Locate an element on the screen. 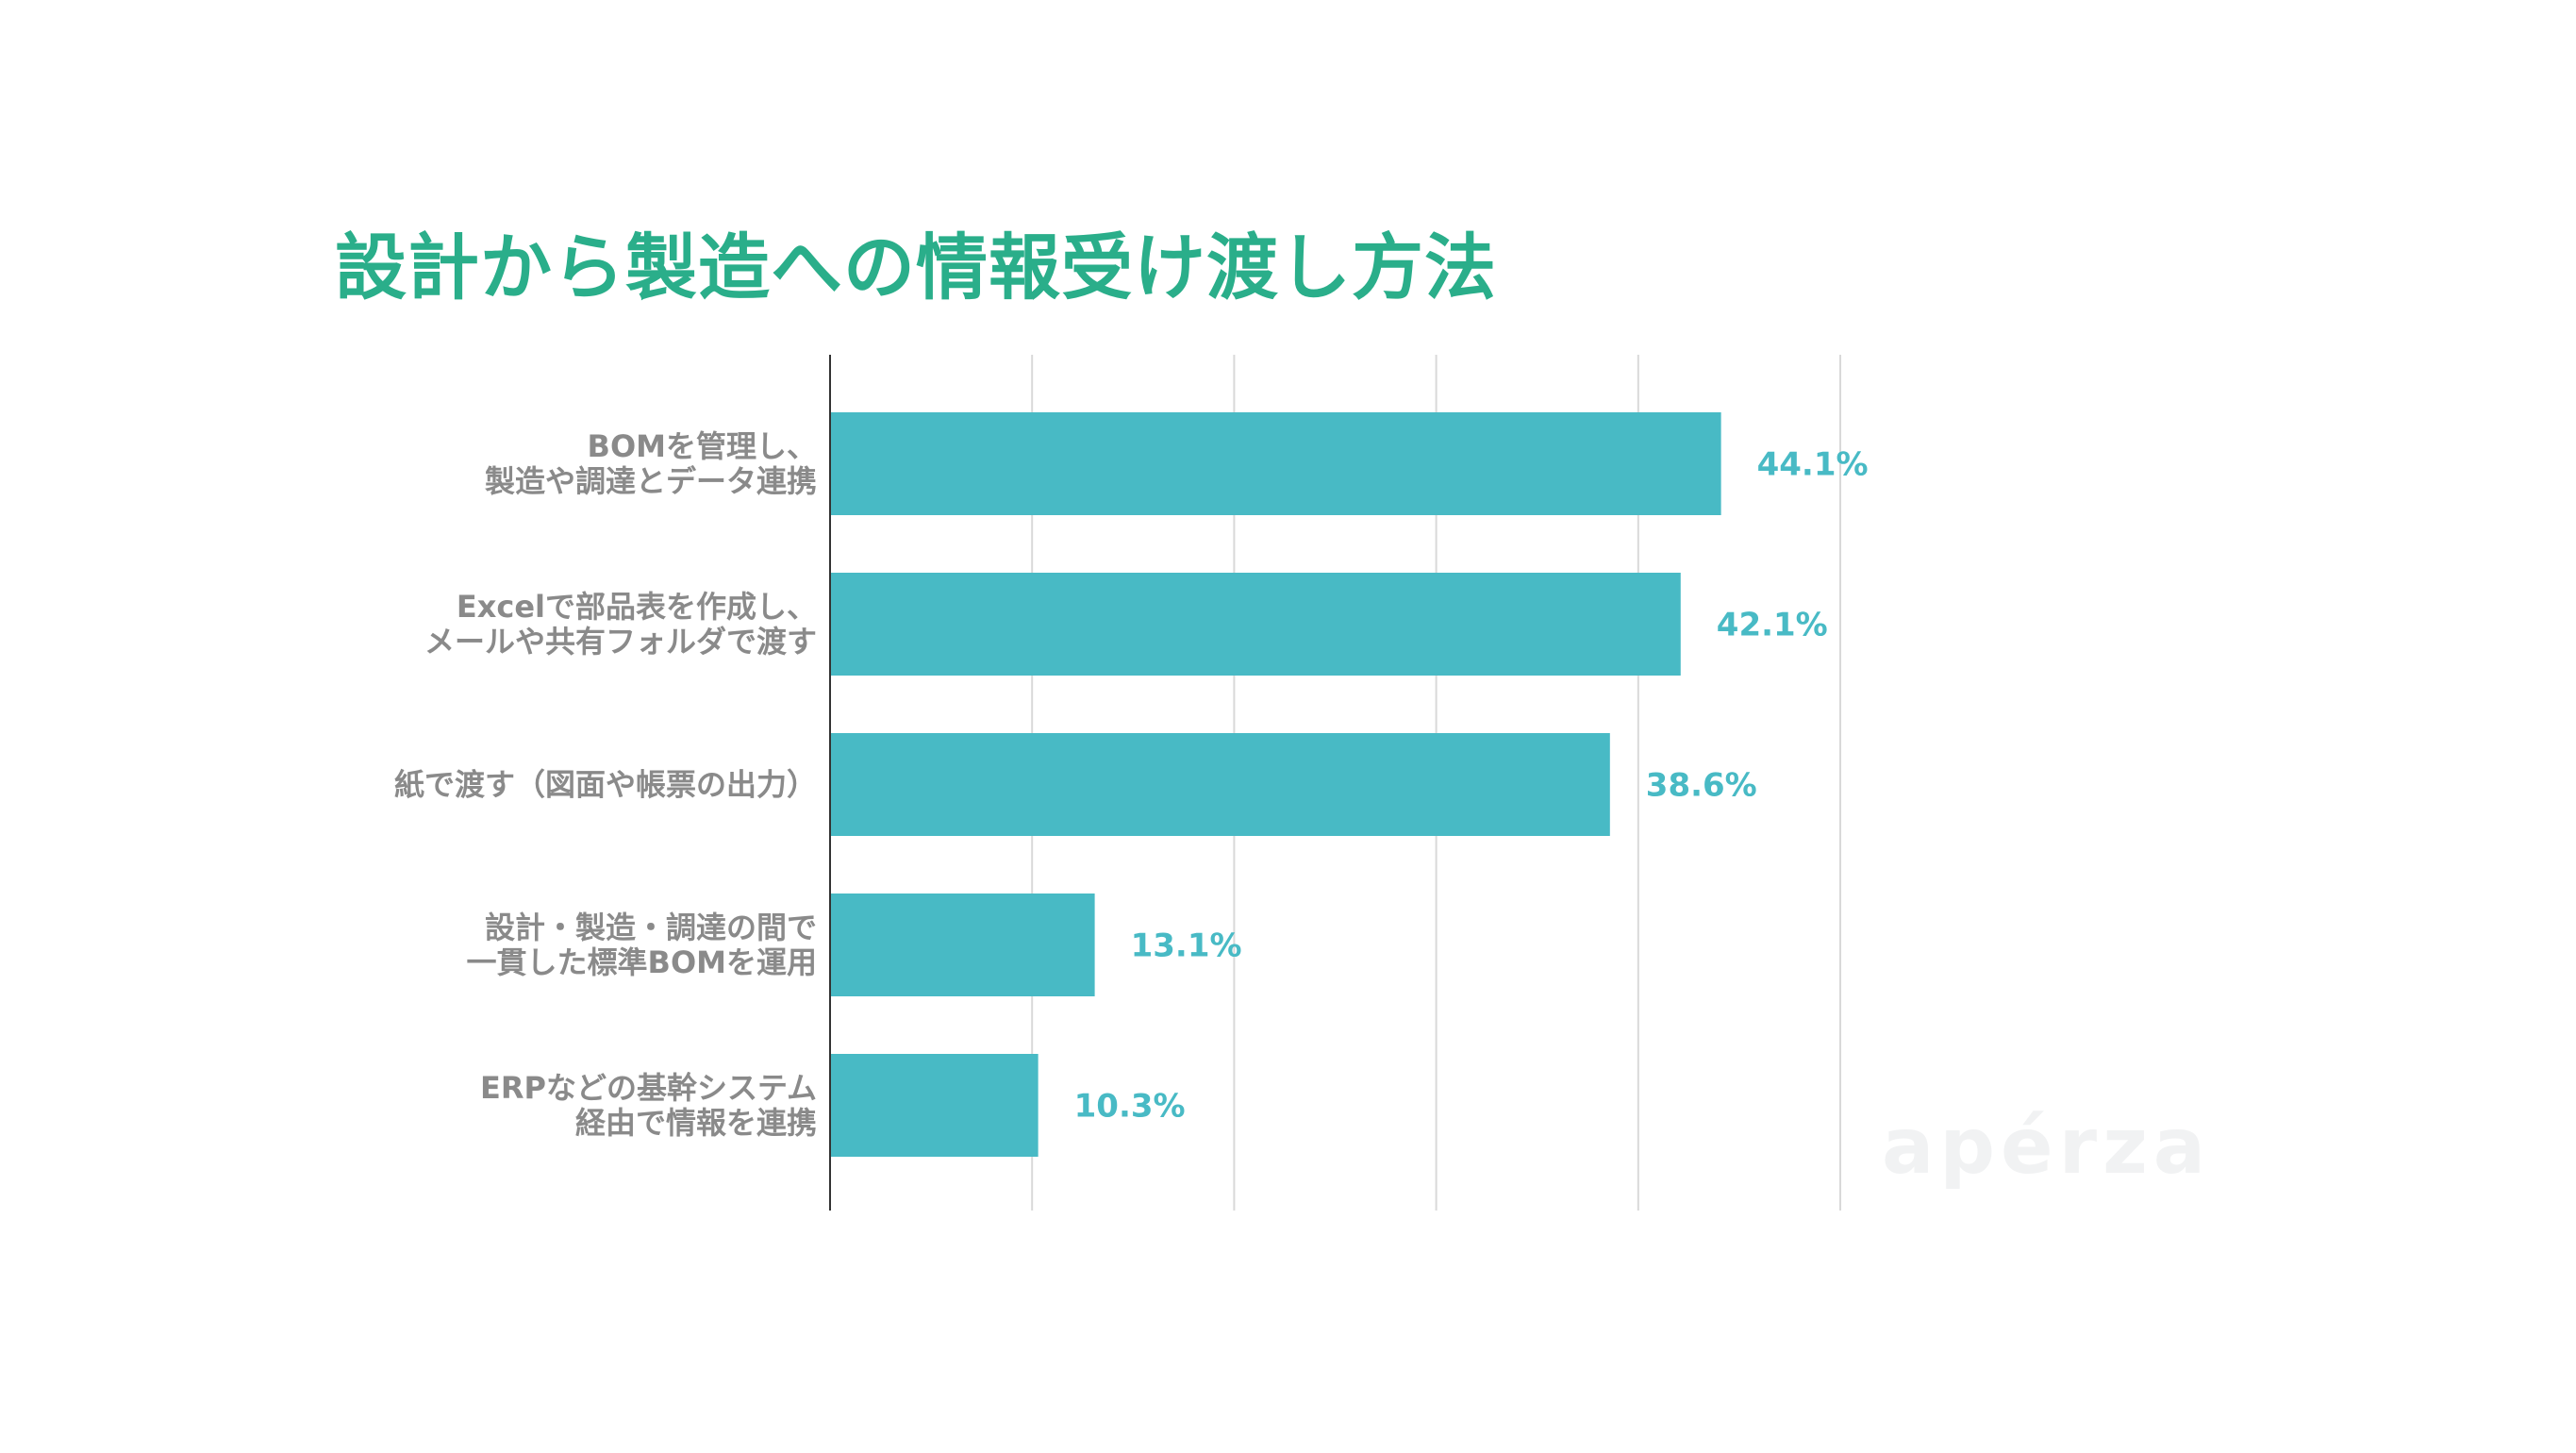 This screenshot has height=1453, width=2576. category-label-1-line-2: 製造や調達とデータ連携 is located at coordinates (651, 481).